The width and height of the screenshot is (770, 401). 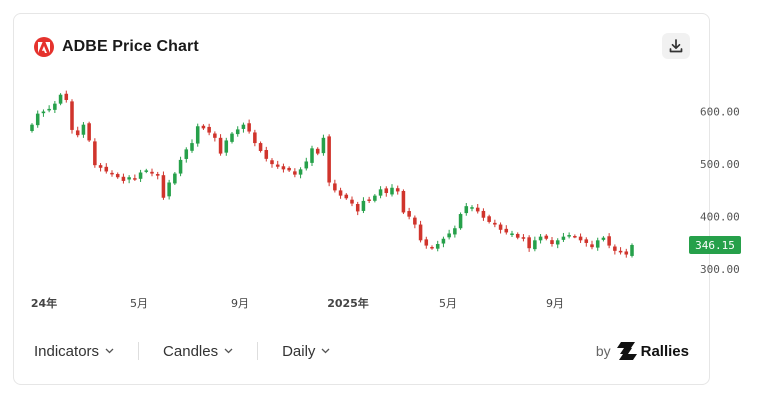 What do you see at coordinates (74, 351) in the screenshot?
I see `indicators-dropdown: Indicators` at bounding box center [74, 351].